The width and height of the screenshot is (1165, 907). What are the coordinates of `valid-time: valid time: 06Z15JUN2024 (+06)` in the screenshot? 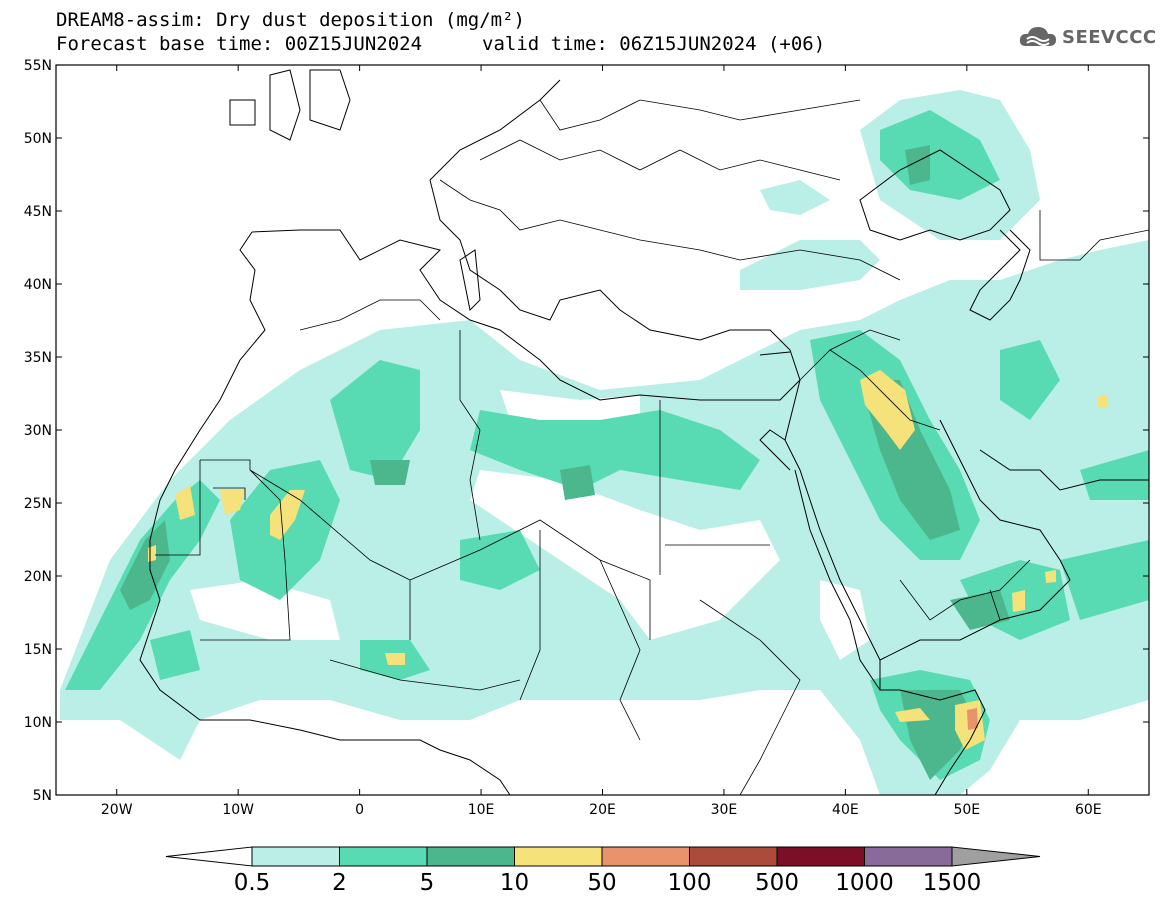 It's located at (654, 44).